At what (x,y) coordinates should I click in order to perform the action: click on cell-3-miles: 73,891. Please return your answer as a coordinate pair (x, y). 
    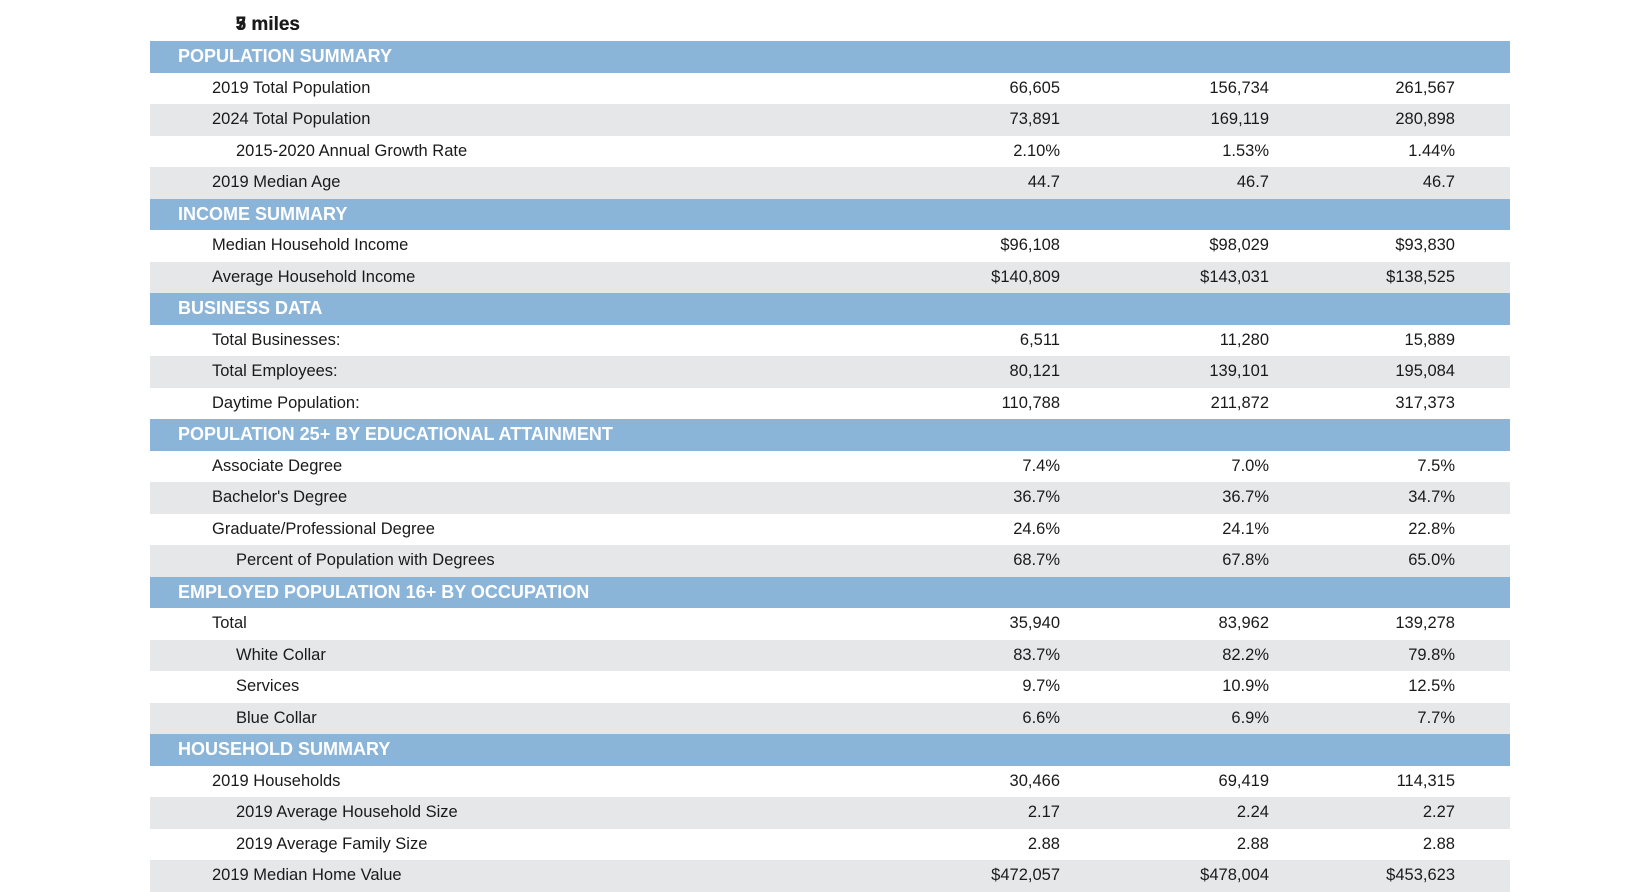
    Looking at the image, I should click on (1034, 119).